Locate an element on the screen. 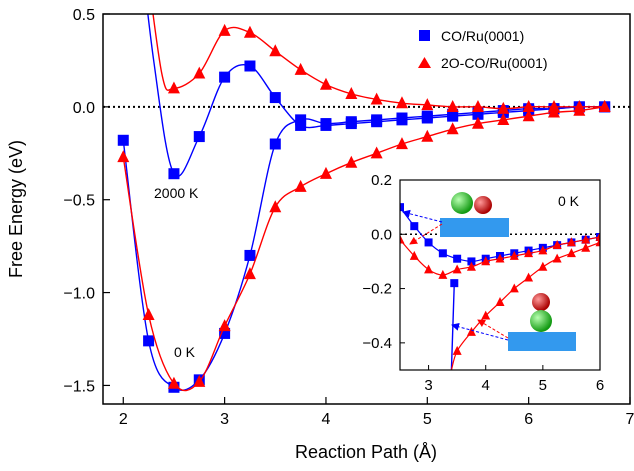 Image resolution: width=634 pixels, height=471 pixels. y-tick-label: −1.0 is located at coordinates (79, 294).